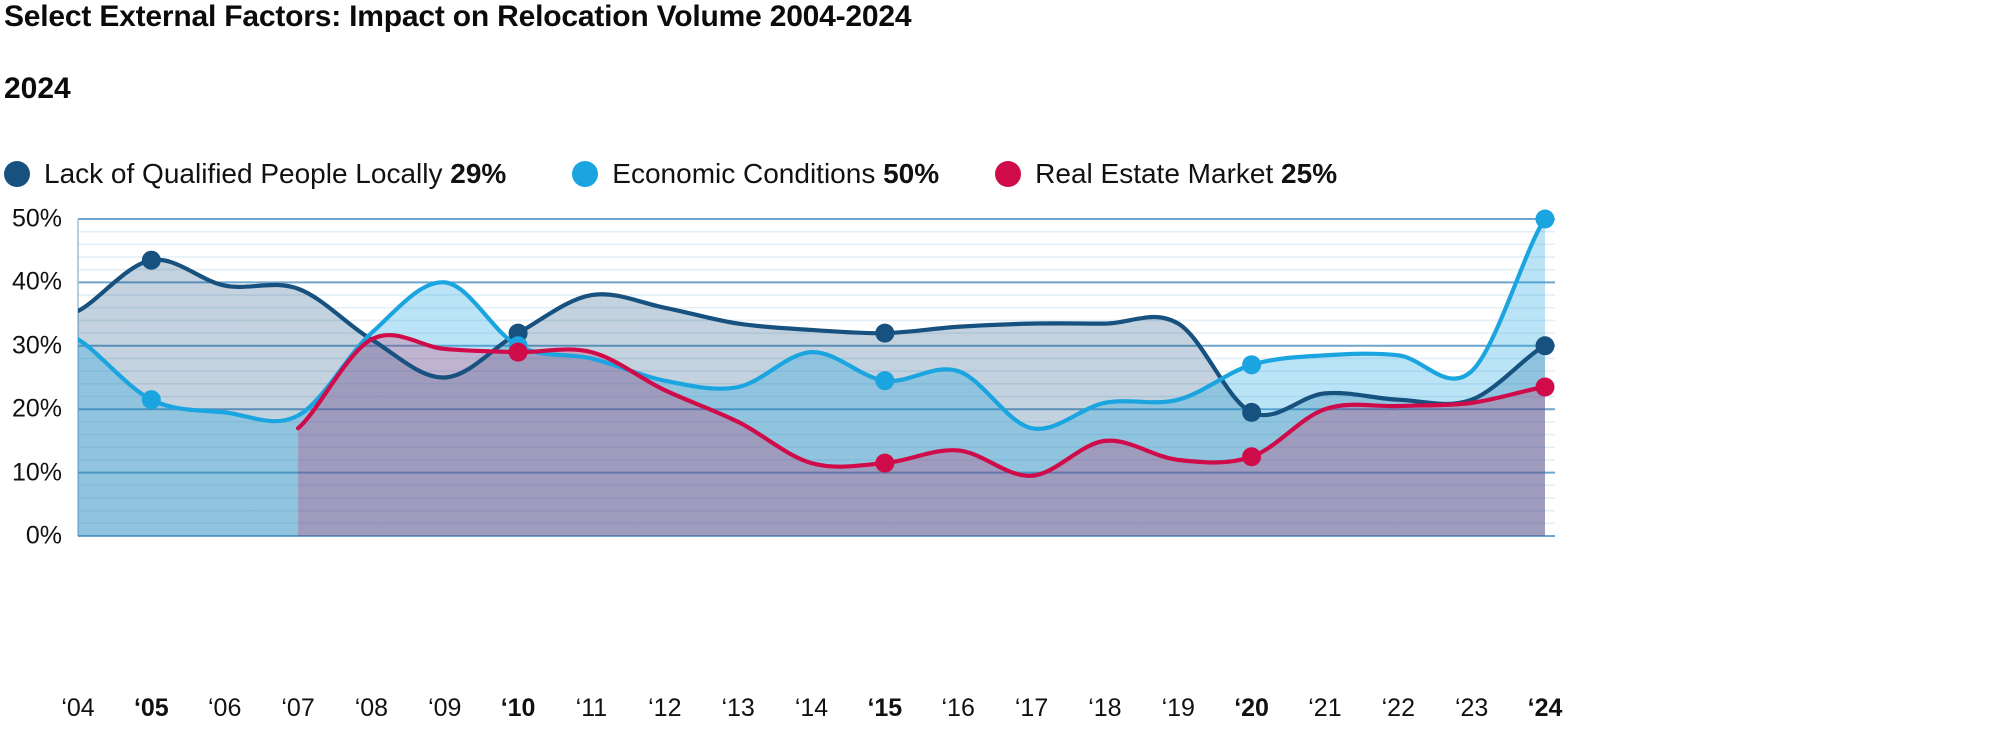 This screenshot has width=2000, height=734. What do you see at coordinates (585, 174) in the screenshot?
I see `legend-dot-economic-conditions-icon` at bounding box center [585, 174].